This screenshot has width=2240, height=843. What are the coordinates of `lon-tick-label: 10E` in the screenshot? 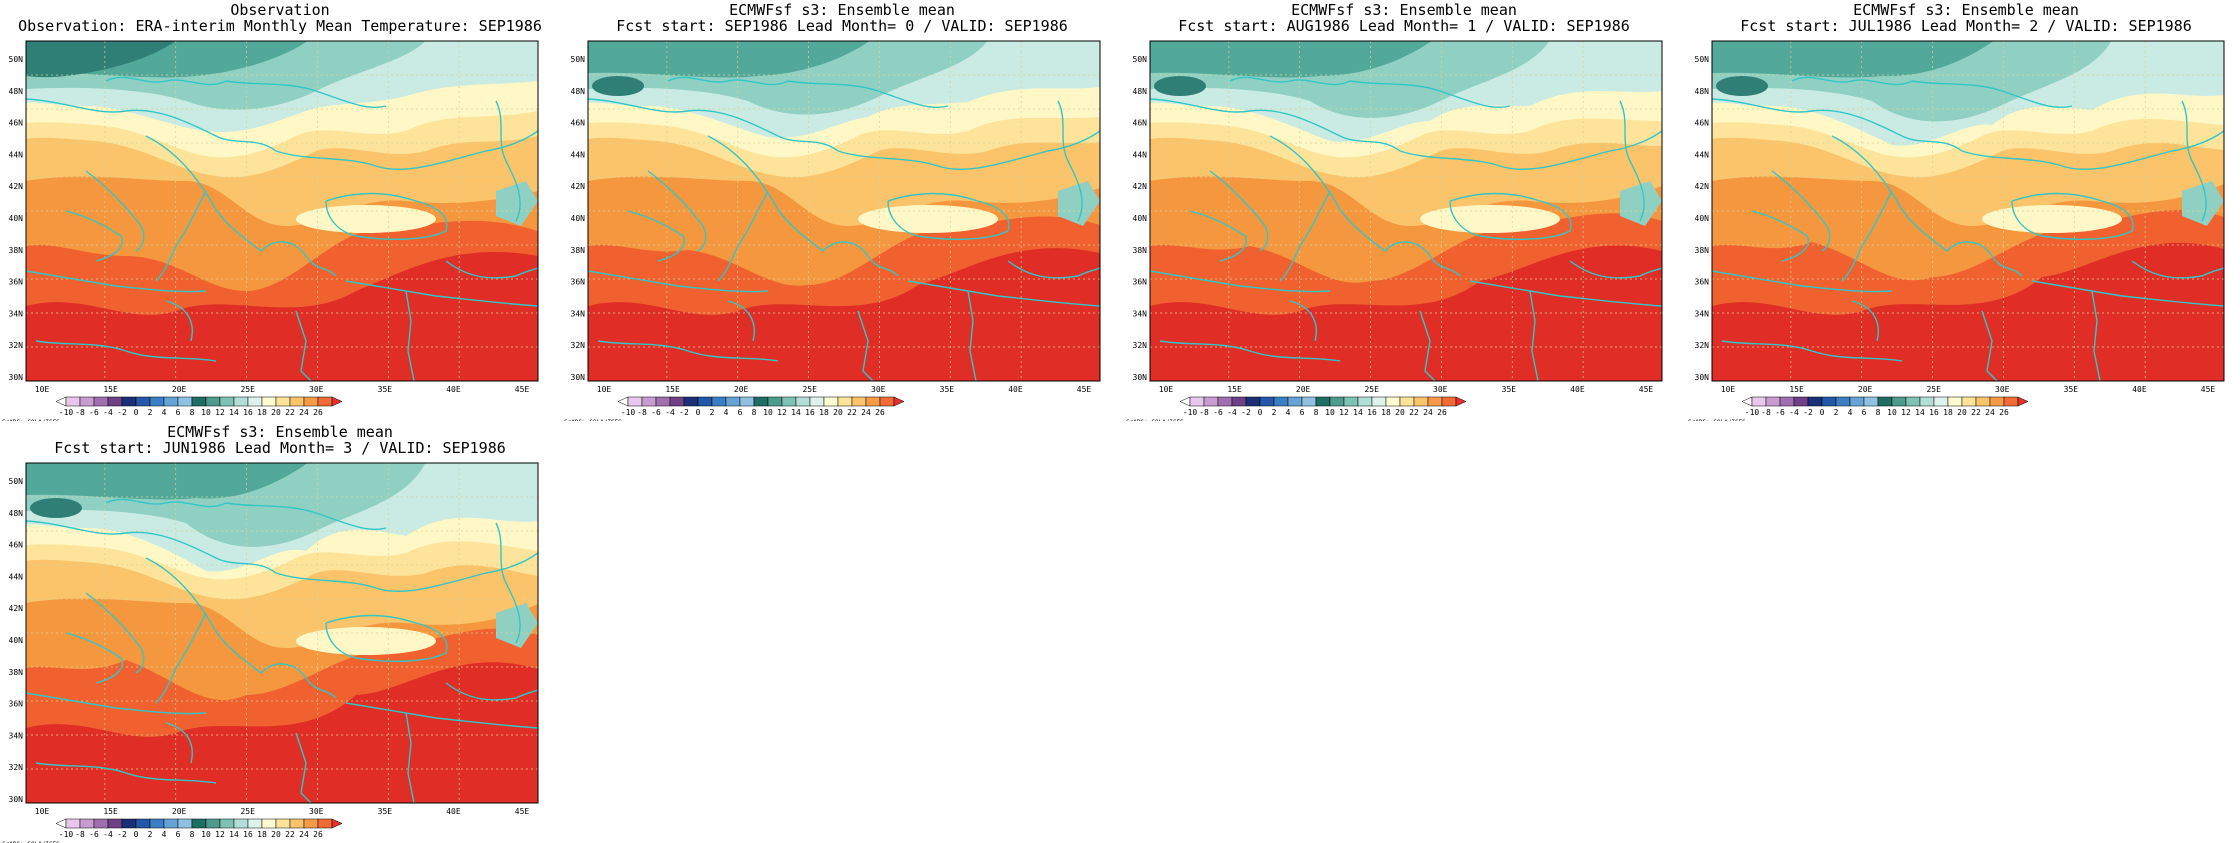 It's located at (42, 389).